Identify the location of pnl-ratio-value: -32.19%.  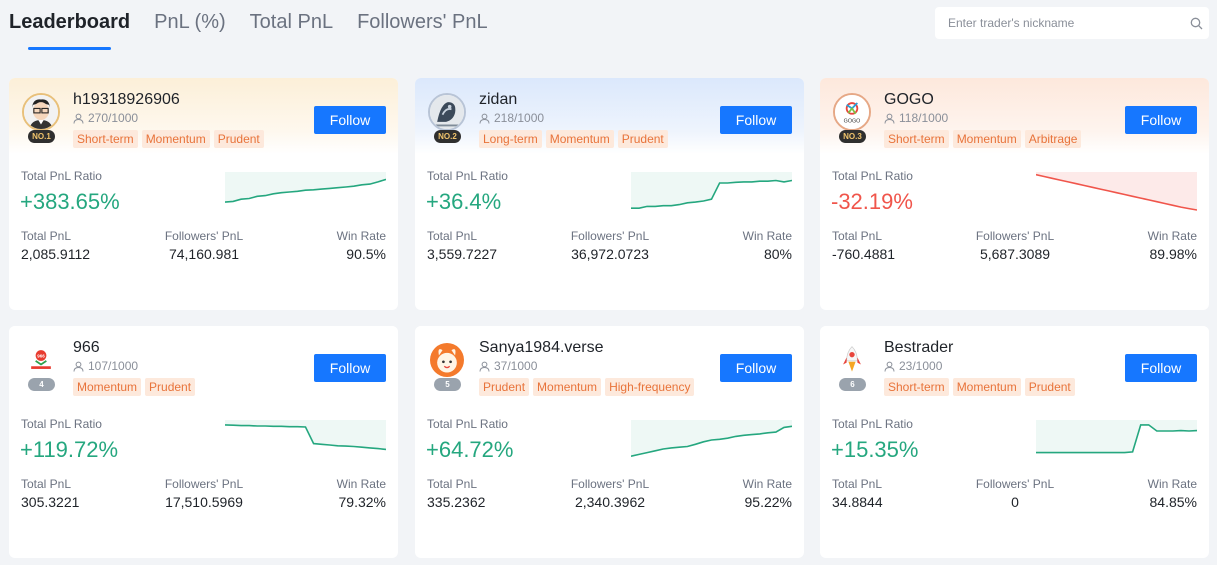
(872, 201).